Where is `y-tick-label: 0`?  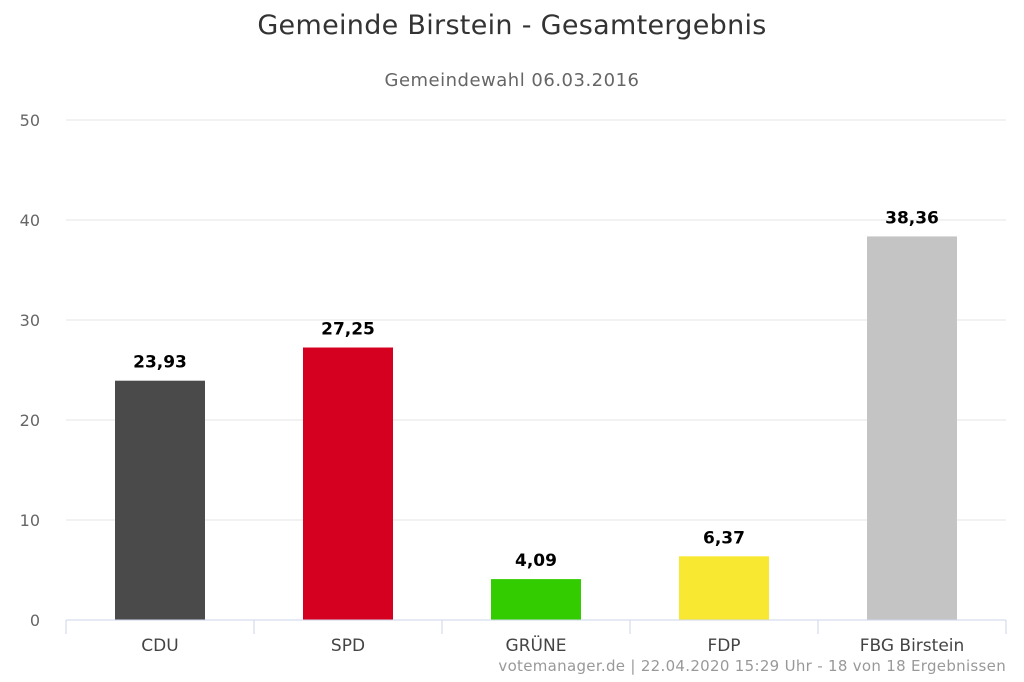
y-tick-label: 0 is located at coordinates (35, 620).